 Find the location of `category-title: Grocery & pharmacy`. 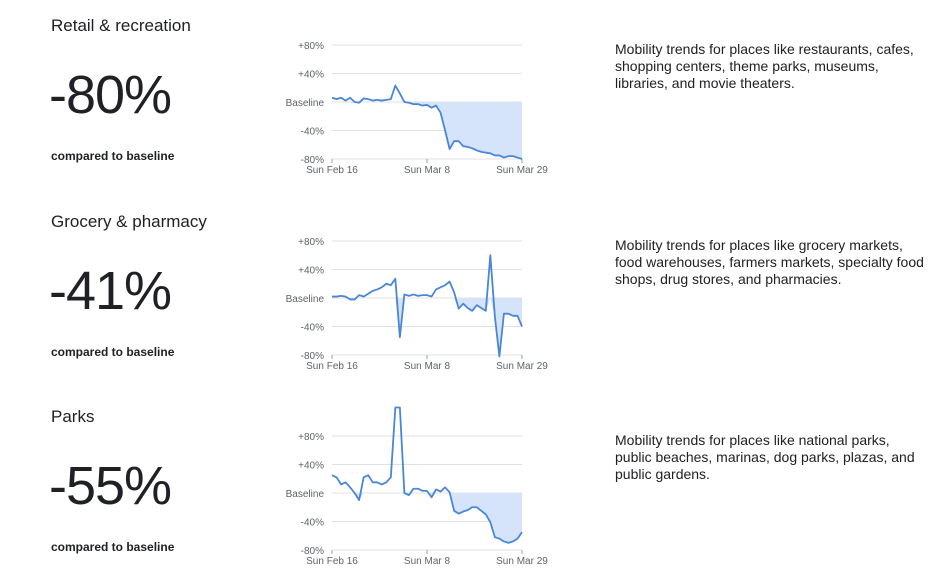

category-title: Grocery & pharmacy is located at coordinates (129, 221).